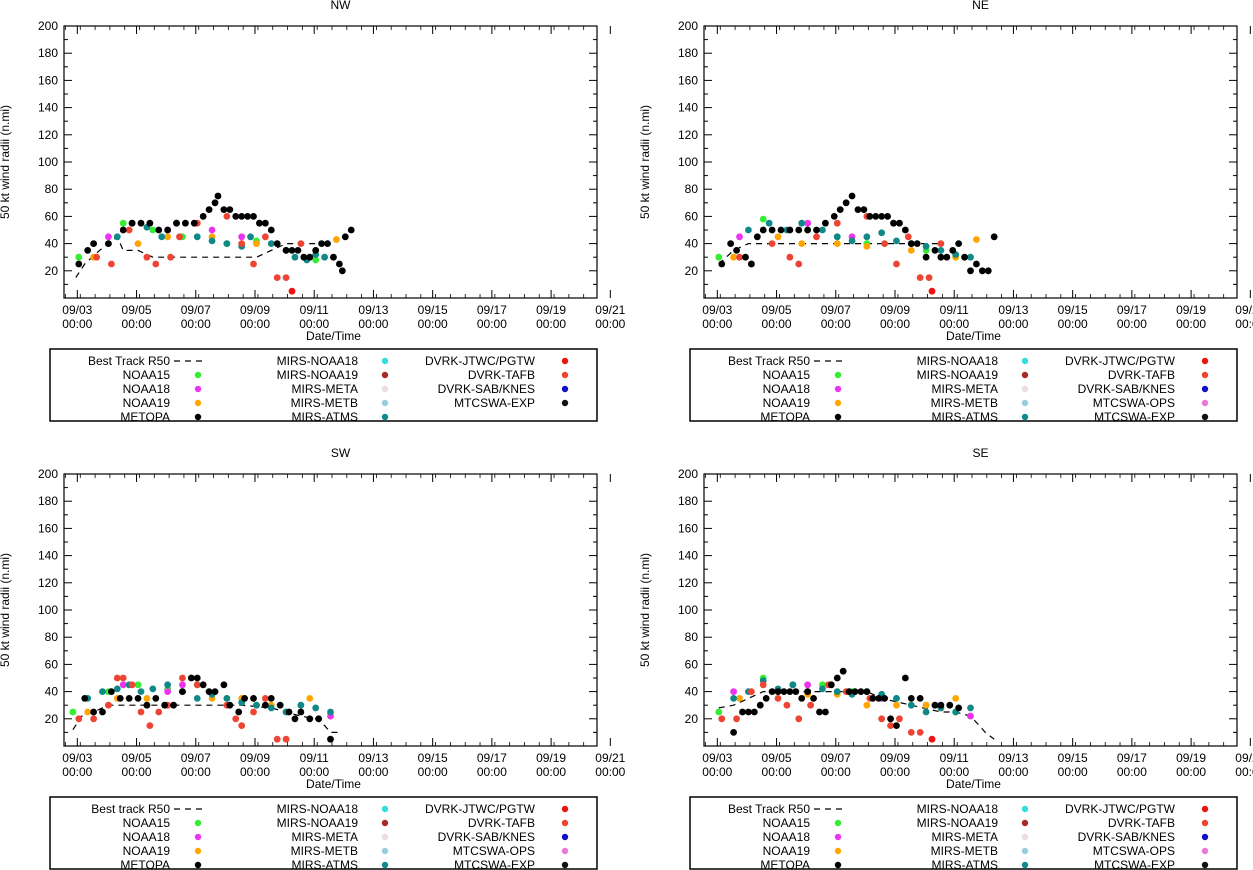 Image resolution: width=1253 pixels, height=870 pixels. I want to click on legend-label: MTCSWA-OPS, so click(1134, 851).